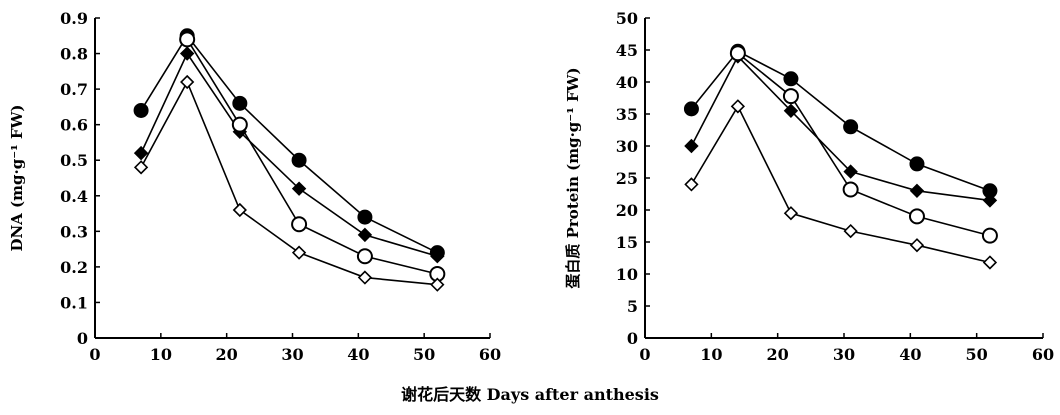  Describe the element at coordinates (17, 177) in the screenshot. I see `y-axis-title: DNA (mg·g⁻¹ FW)` at that location.